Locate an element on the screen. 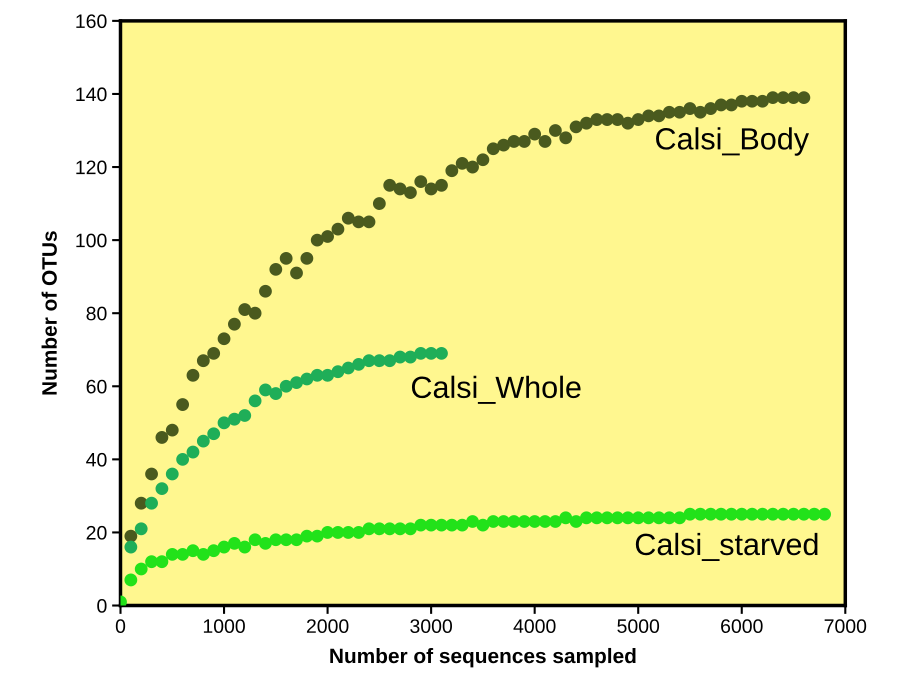 The width and height of the screenshot is (906, 696). y-tick-label: 80 is located at coordinates (96, 313).